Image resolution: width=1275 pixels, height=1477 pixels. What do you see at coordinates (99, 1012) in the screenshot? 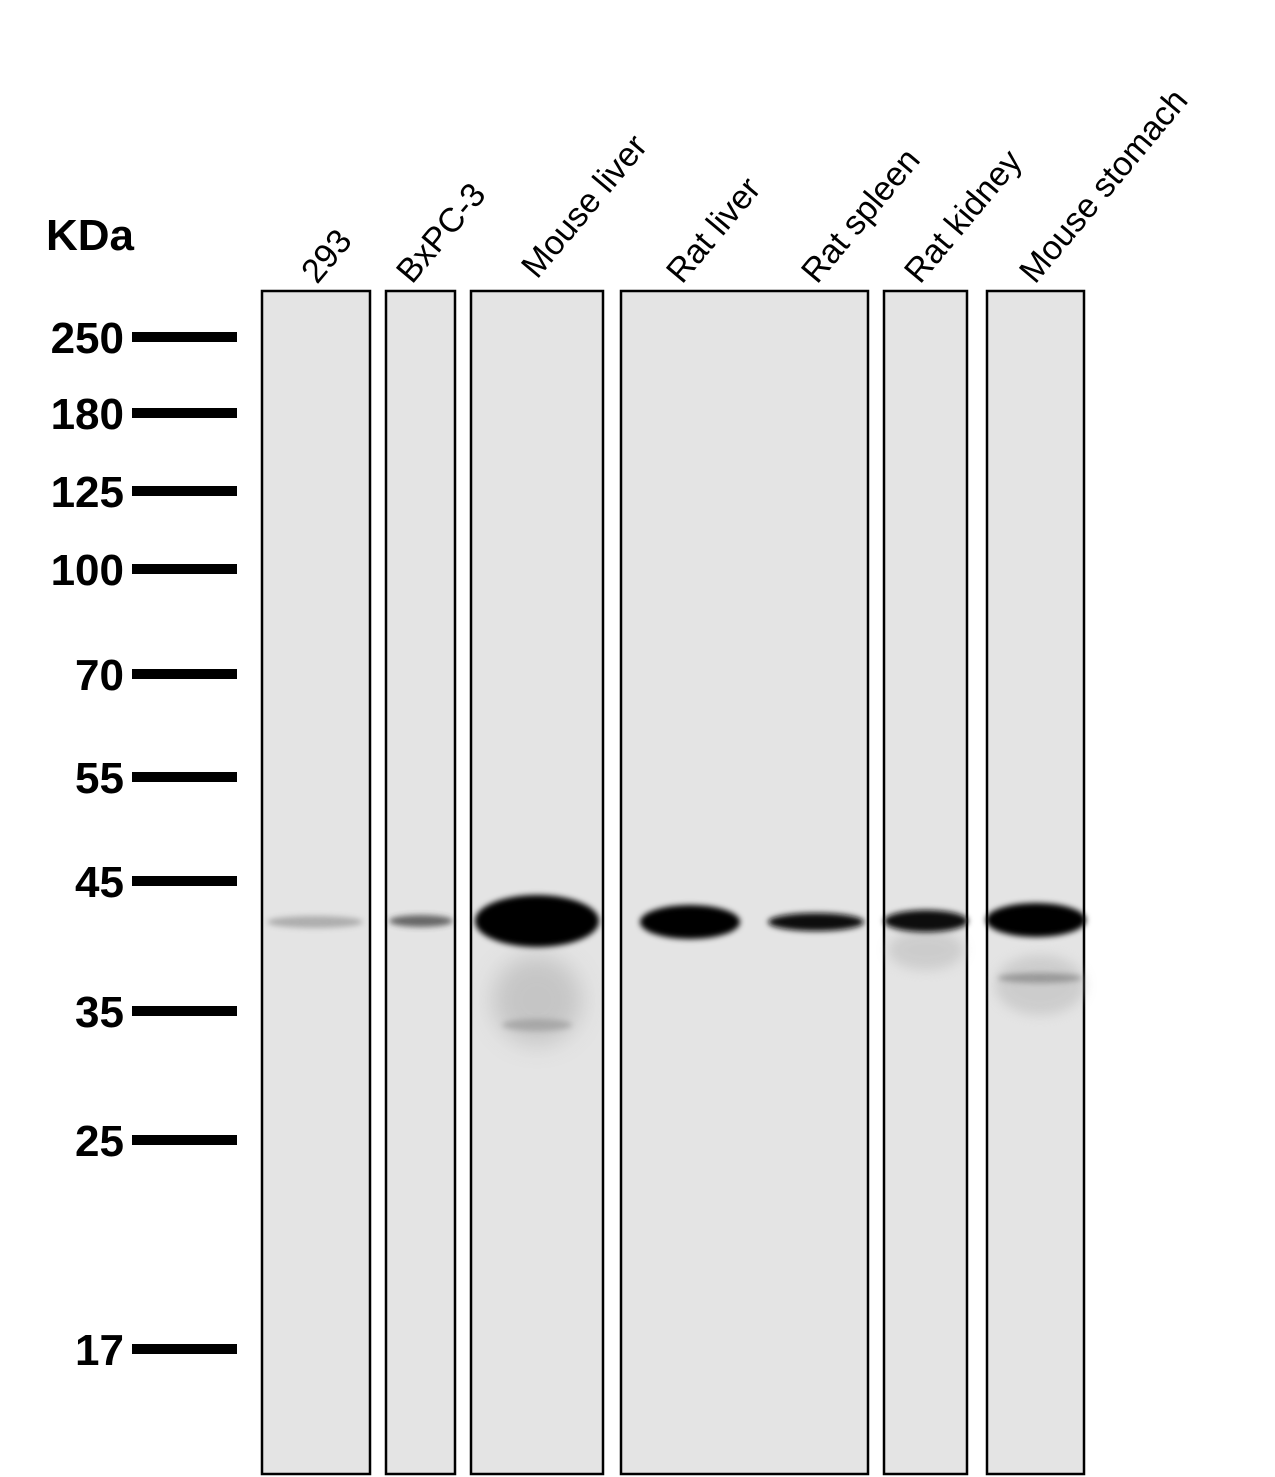
I see `marker-label: 35` at bounding box center [99, 1012].